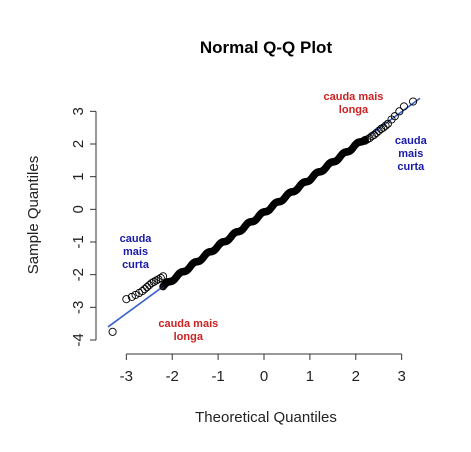  Describe the element at coordinates (266, 417) in the screenshot. I see `x-axis-title: Theoretical Quantiles` at that location.